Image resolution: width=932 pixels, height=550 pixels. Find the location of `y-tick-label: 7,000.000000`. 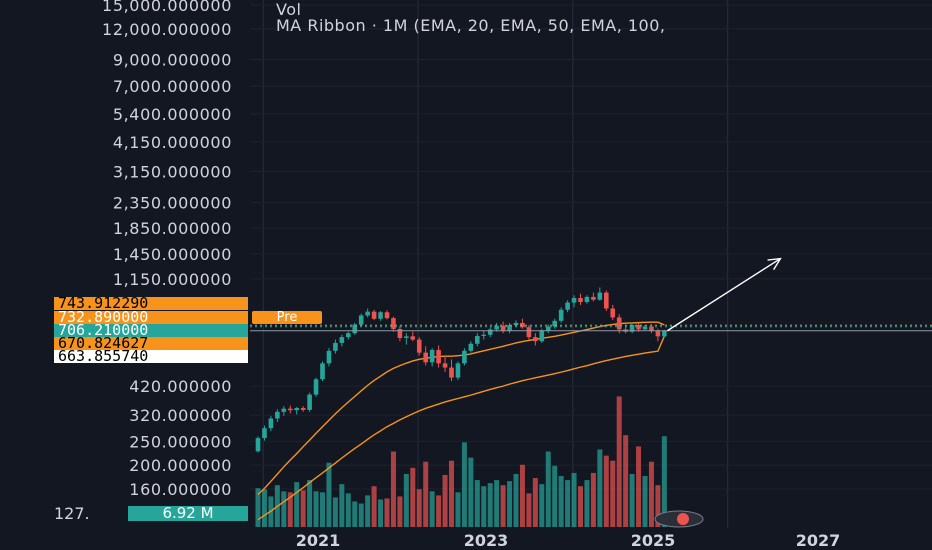

y-tick-label: 7,000.000000 is located at coordinates (172, 86).